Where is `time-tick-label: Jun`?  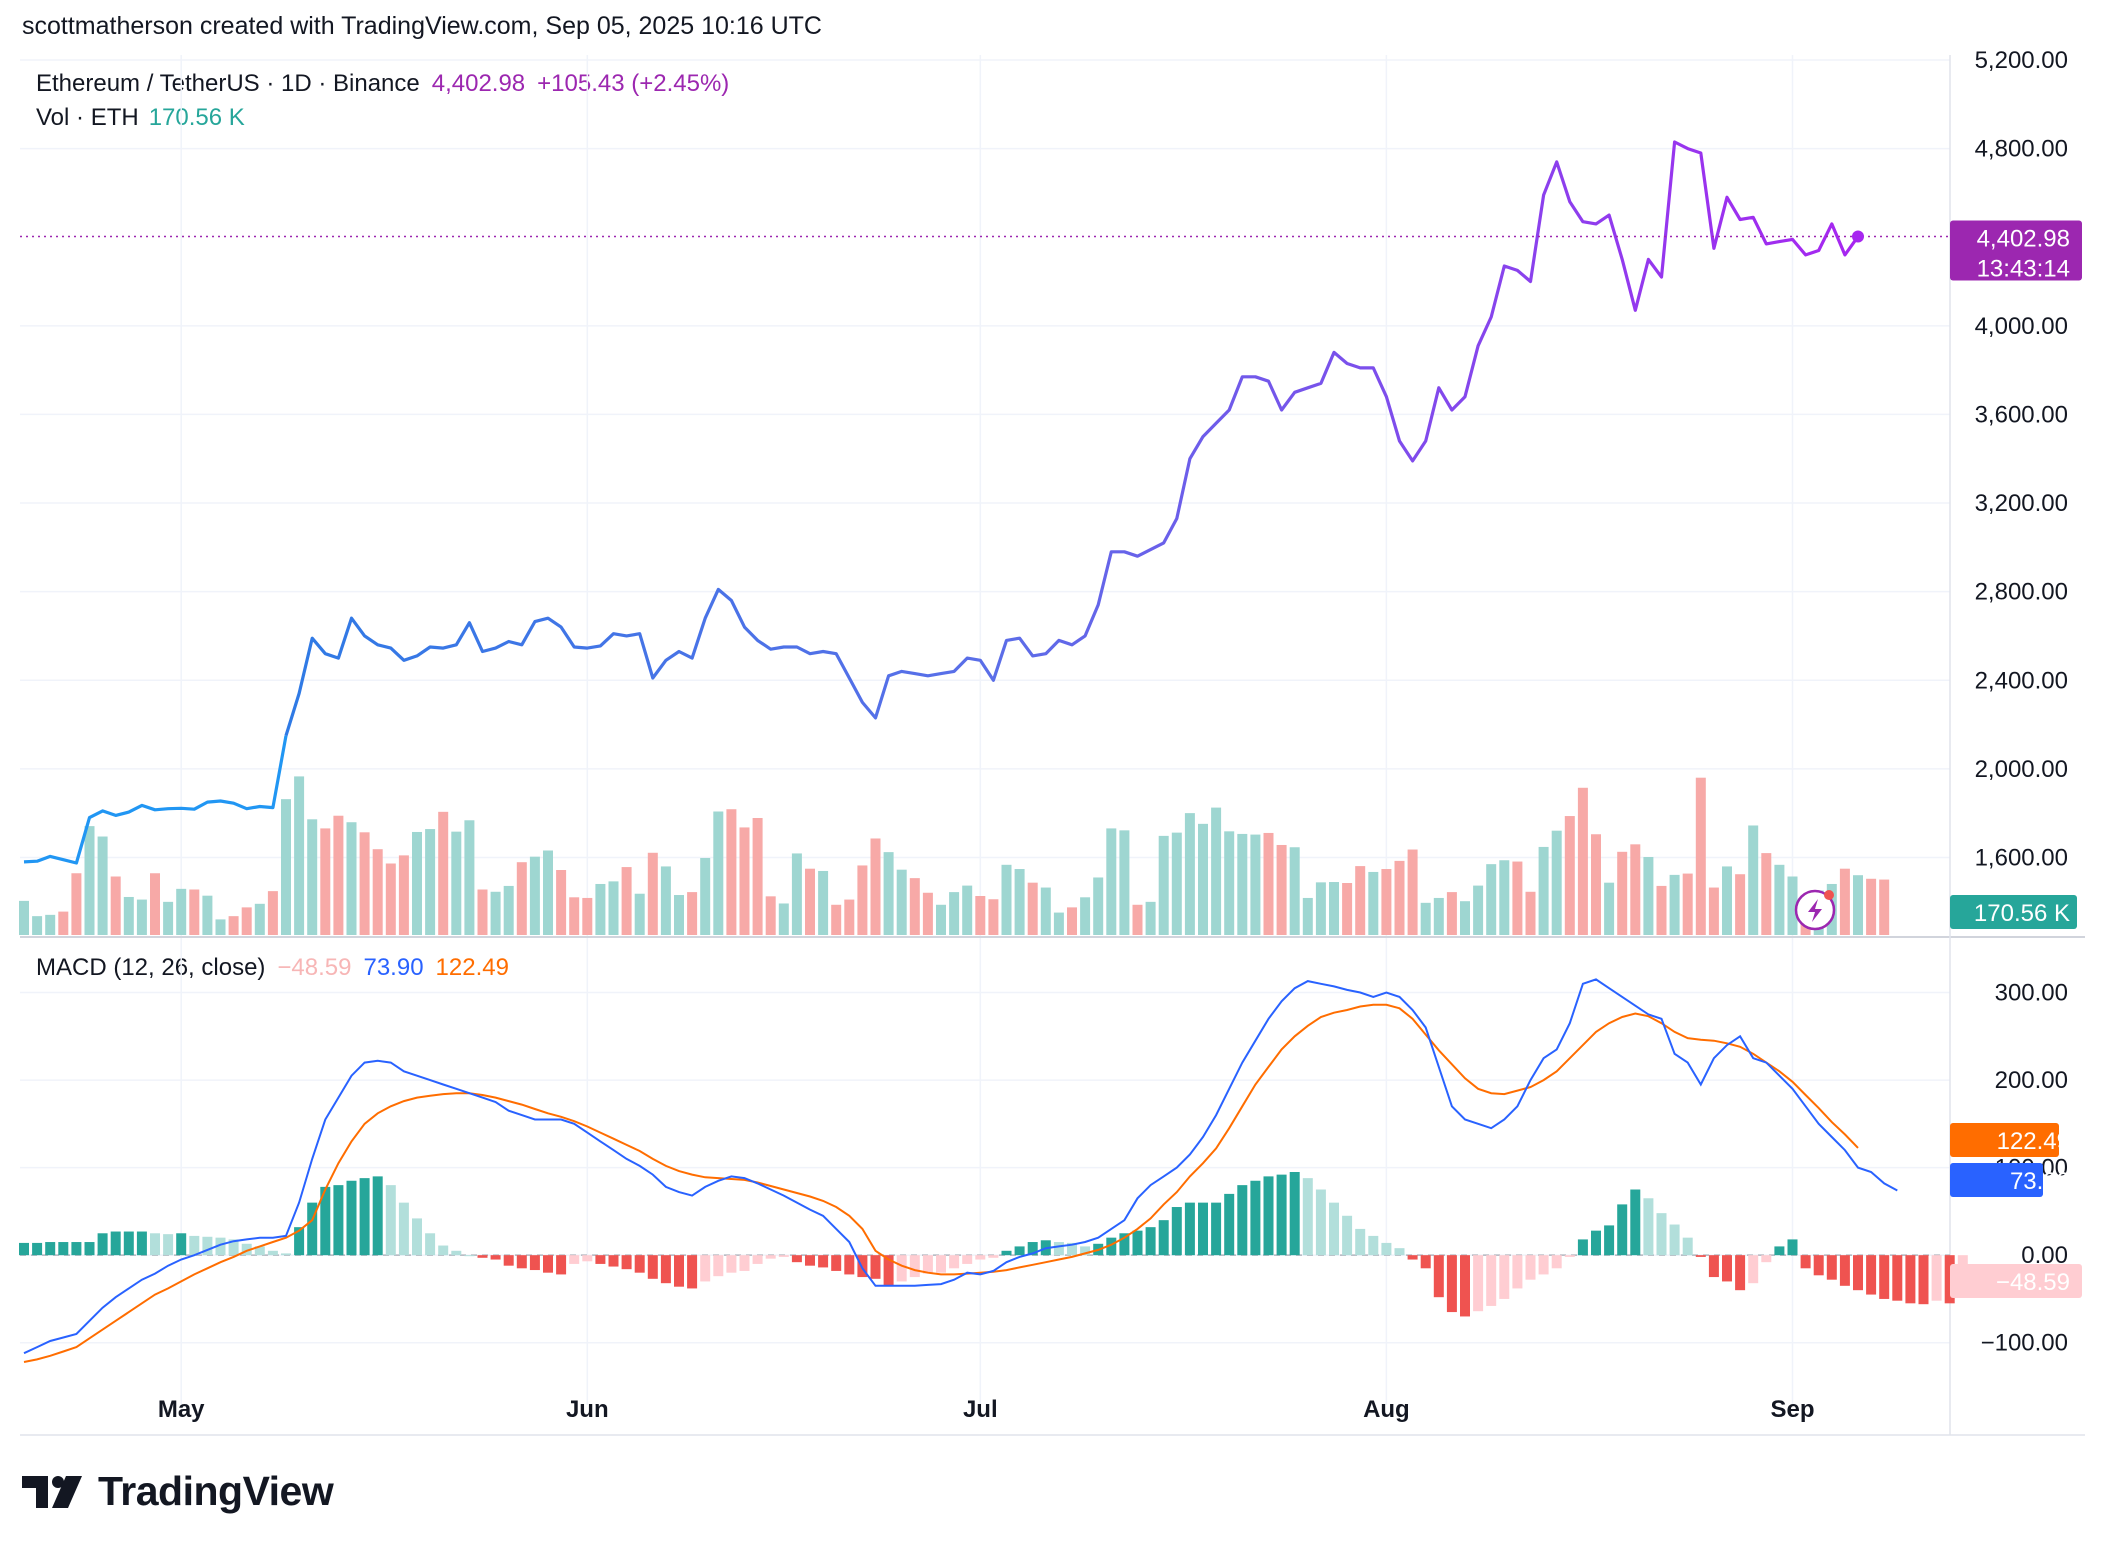 time-tick-label: Jun is located at coordinates (587, 1409).